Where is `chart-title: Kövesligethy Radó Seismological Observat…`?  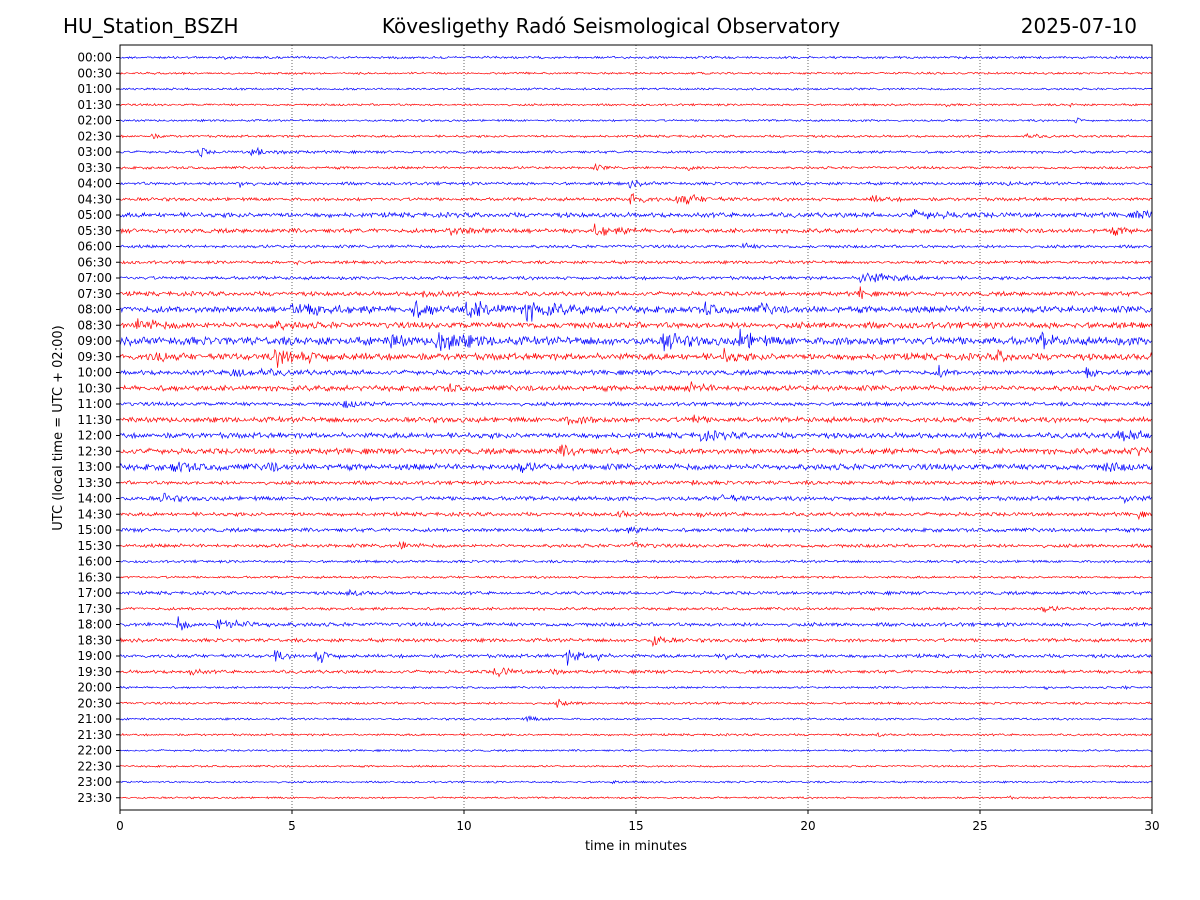 chart-title: Kövesligethy Radó Seismological Observat… is located at coordinates (611, 26).